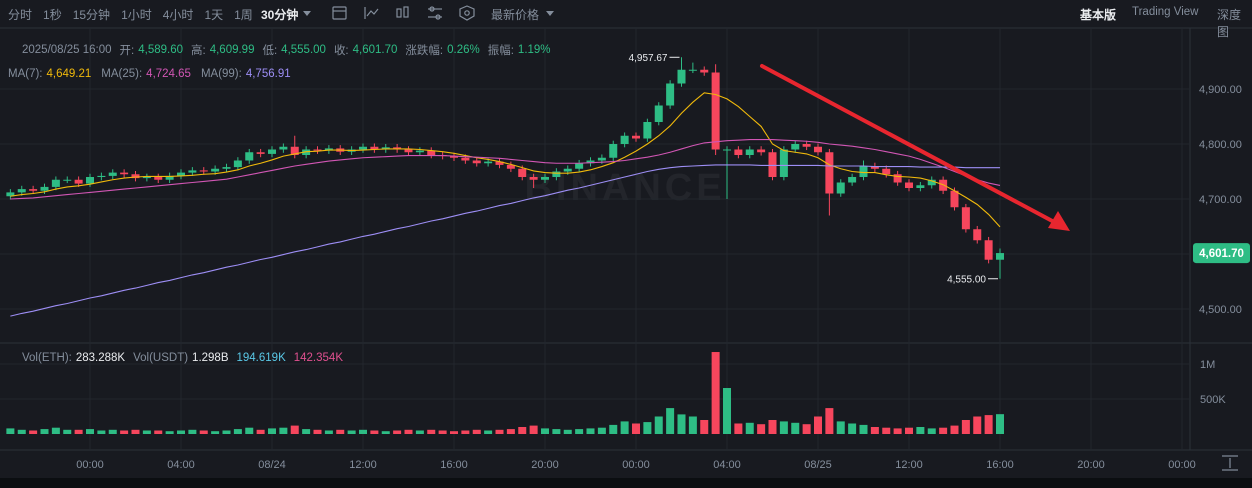 This screenshot has width=1252, height=488. Describe the element at coordinates (545, 465) in the screenshot. I see `x-tick-label: 20:00` at that location.